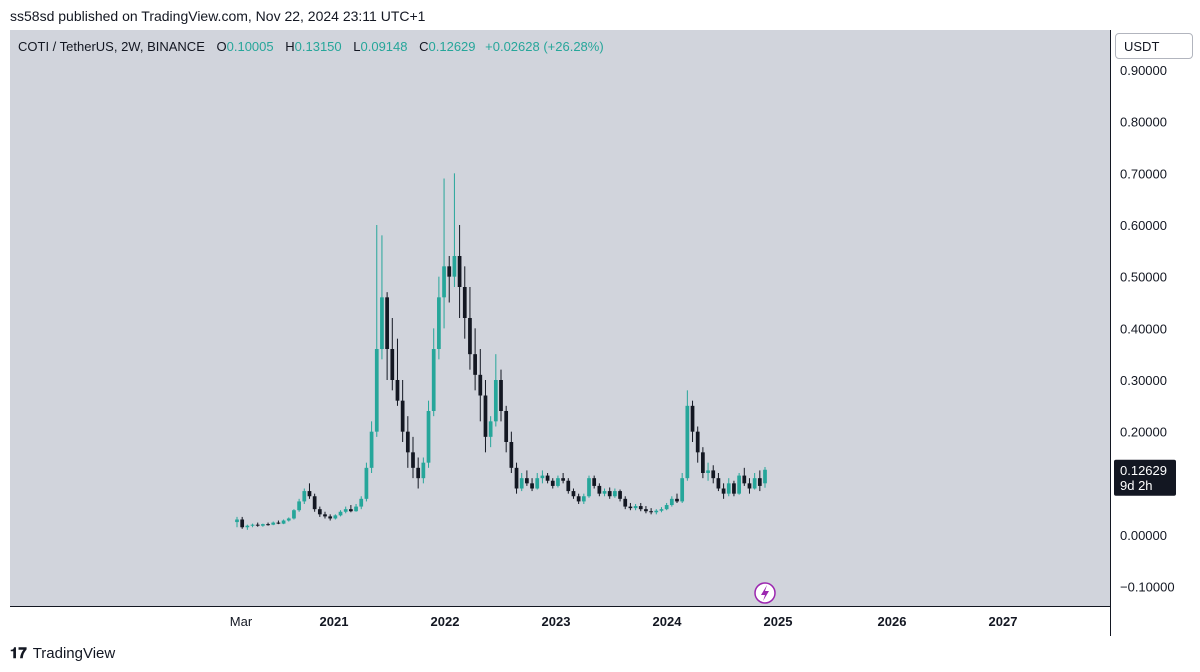 The width and height of the screenshot is (1200, 672). What do you see at coordinates (74, 653) in the screenshot?
I see `brand-name: TradingView` at bounding box center [74, 653].